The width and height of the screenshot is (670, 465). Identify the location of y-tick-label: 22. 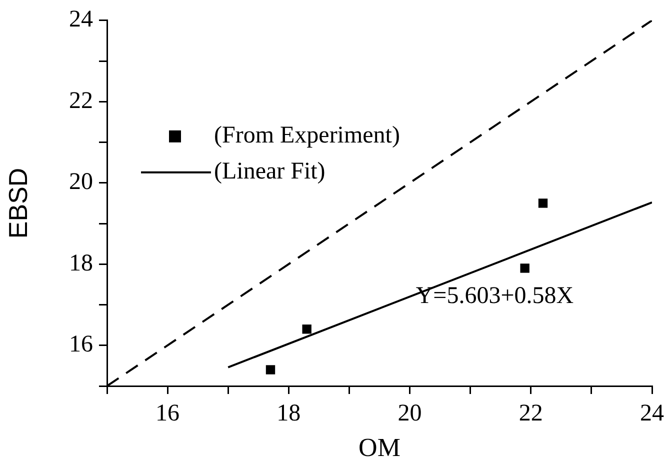
(81, 101).